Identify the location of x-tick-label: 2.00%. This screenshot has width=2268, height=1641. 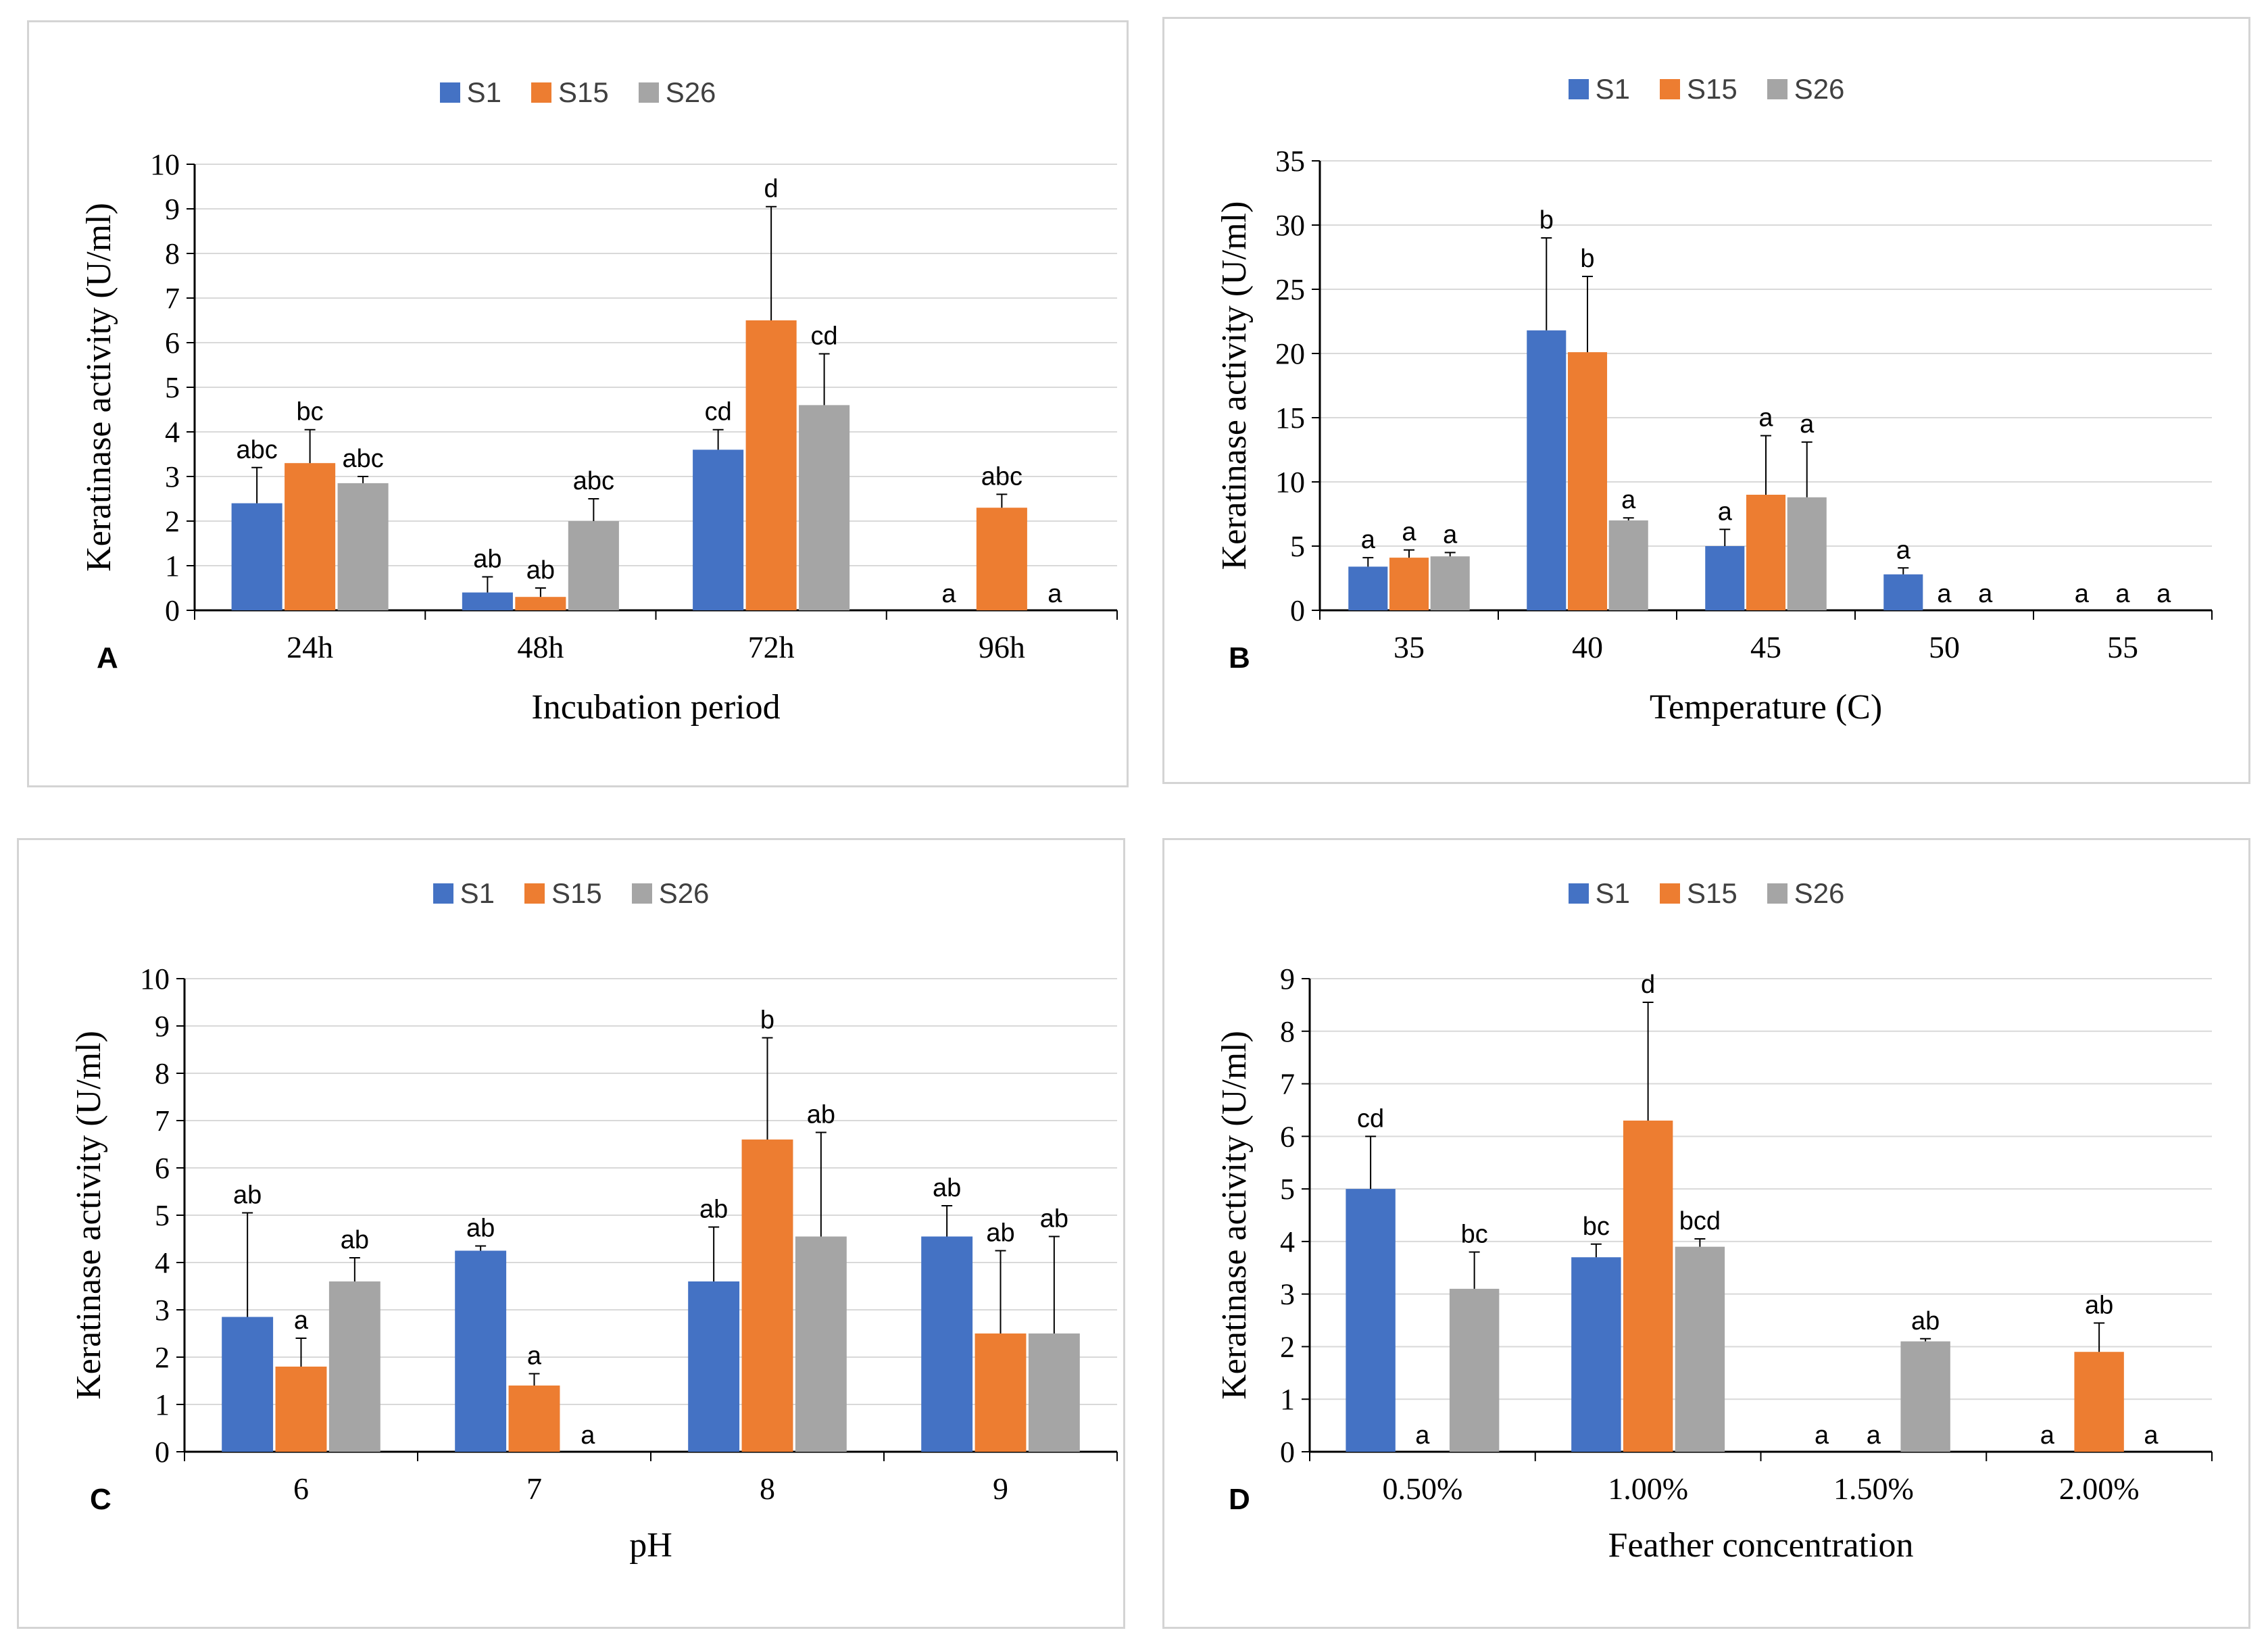
(2099, 1488).